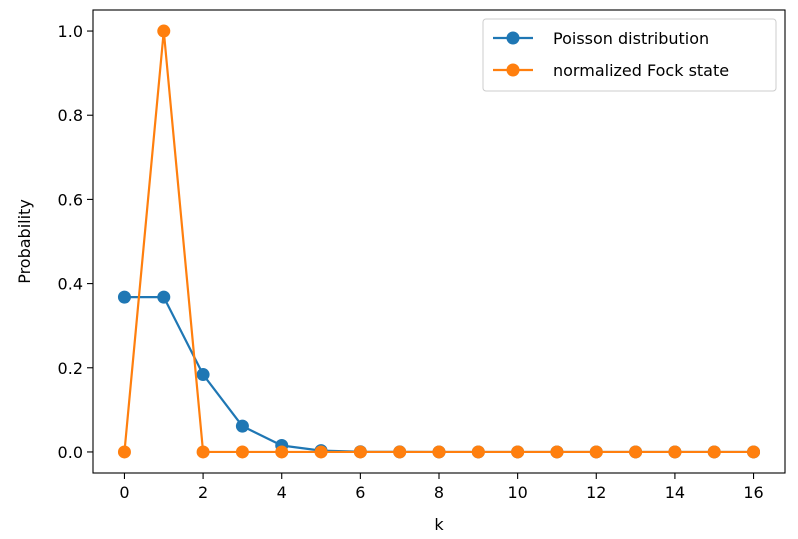  I want to click on legend-label-0: Poisson distribution, so click(631, 38).